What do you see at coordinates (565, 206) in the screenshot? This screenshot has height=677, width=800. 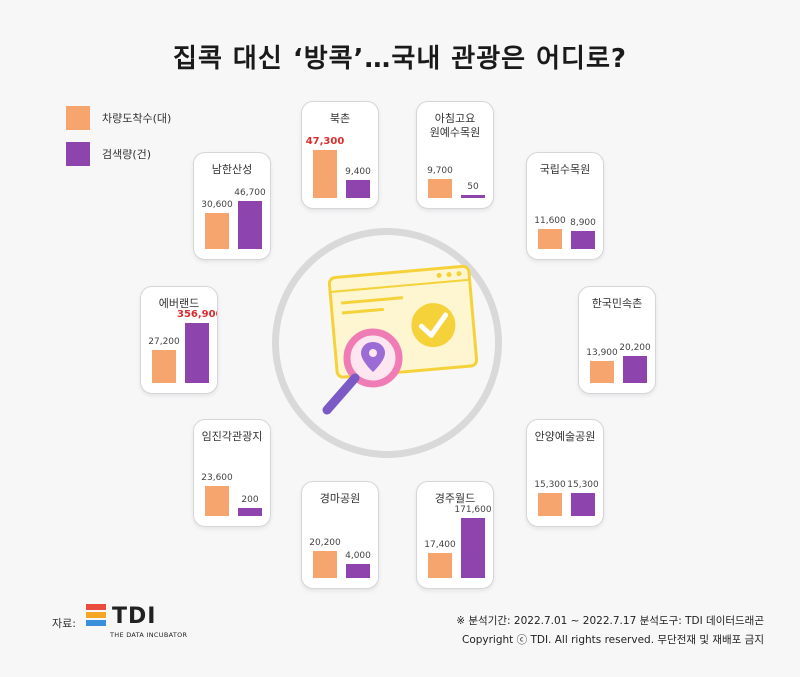 I see `card-3: 국립수목원 11,600 8,900` at bounding box center [565, 206].